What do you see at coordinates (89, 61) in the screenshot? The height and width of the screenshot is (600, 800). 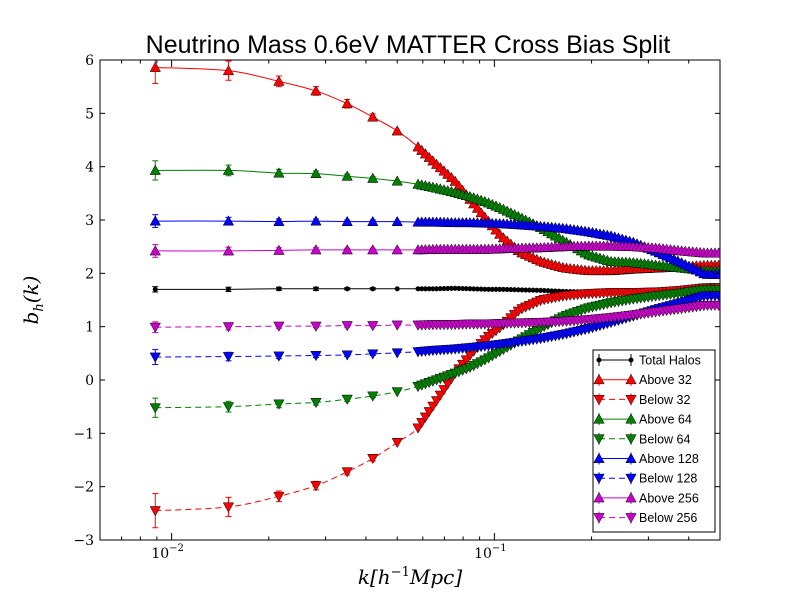 I see `y-tick-label: 6` at bounding box center [89, 61].